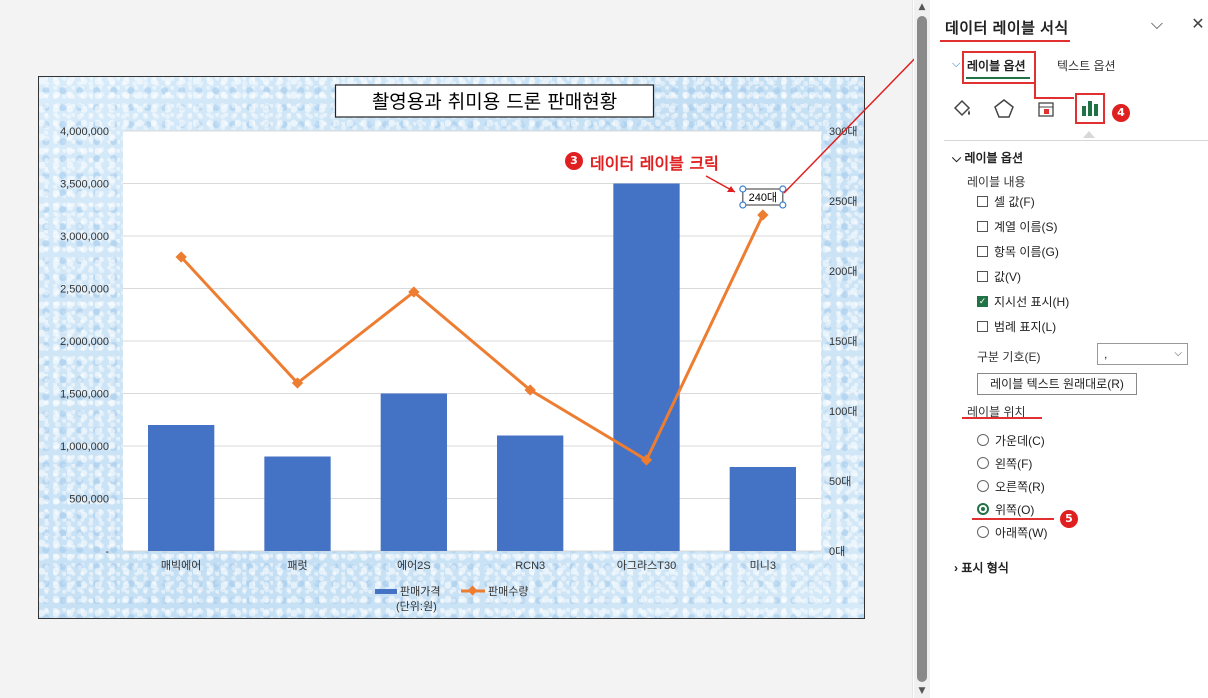  Describe the element at coordinates (1032, 301) in the screenshot. I see `checkbox-label: 지시선 표시(H)` at that location.